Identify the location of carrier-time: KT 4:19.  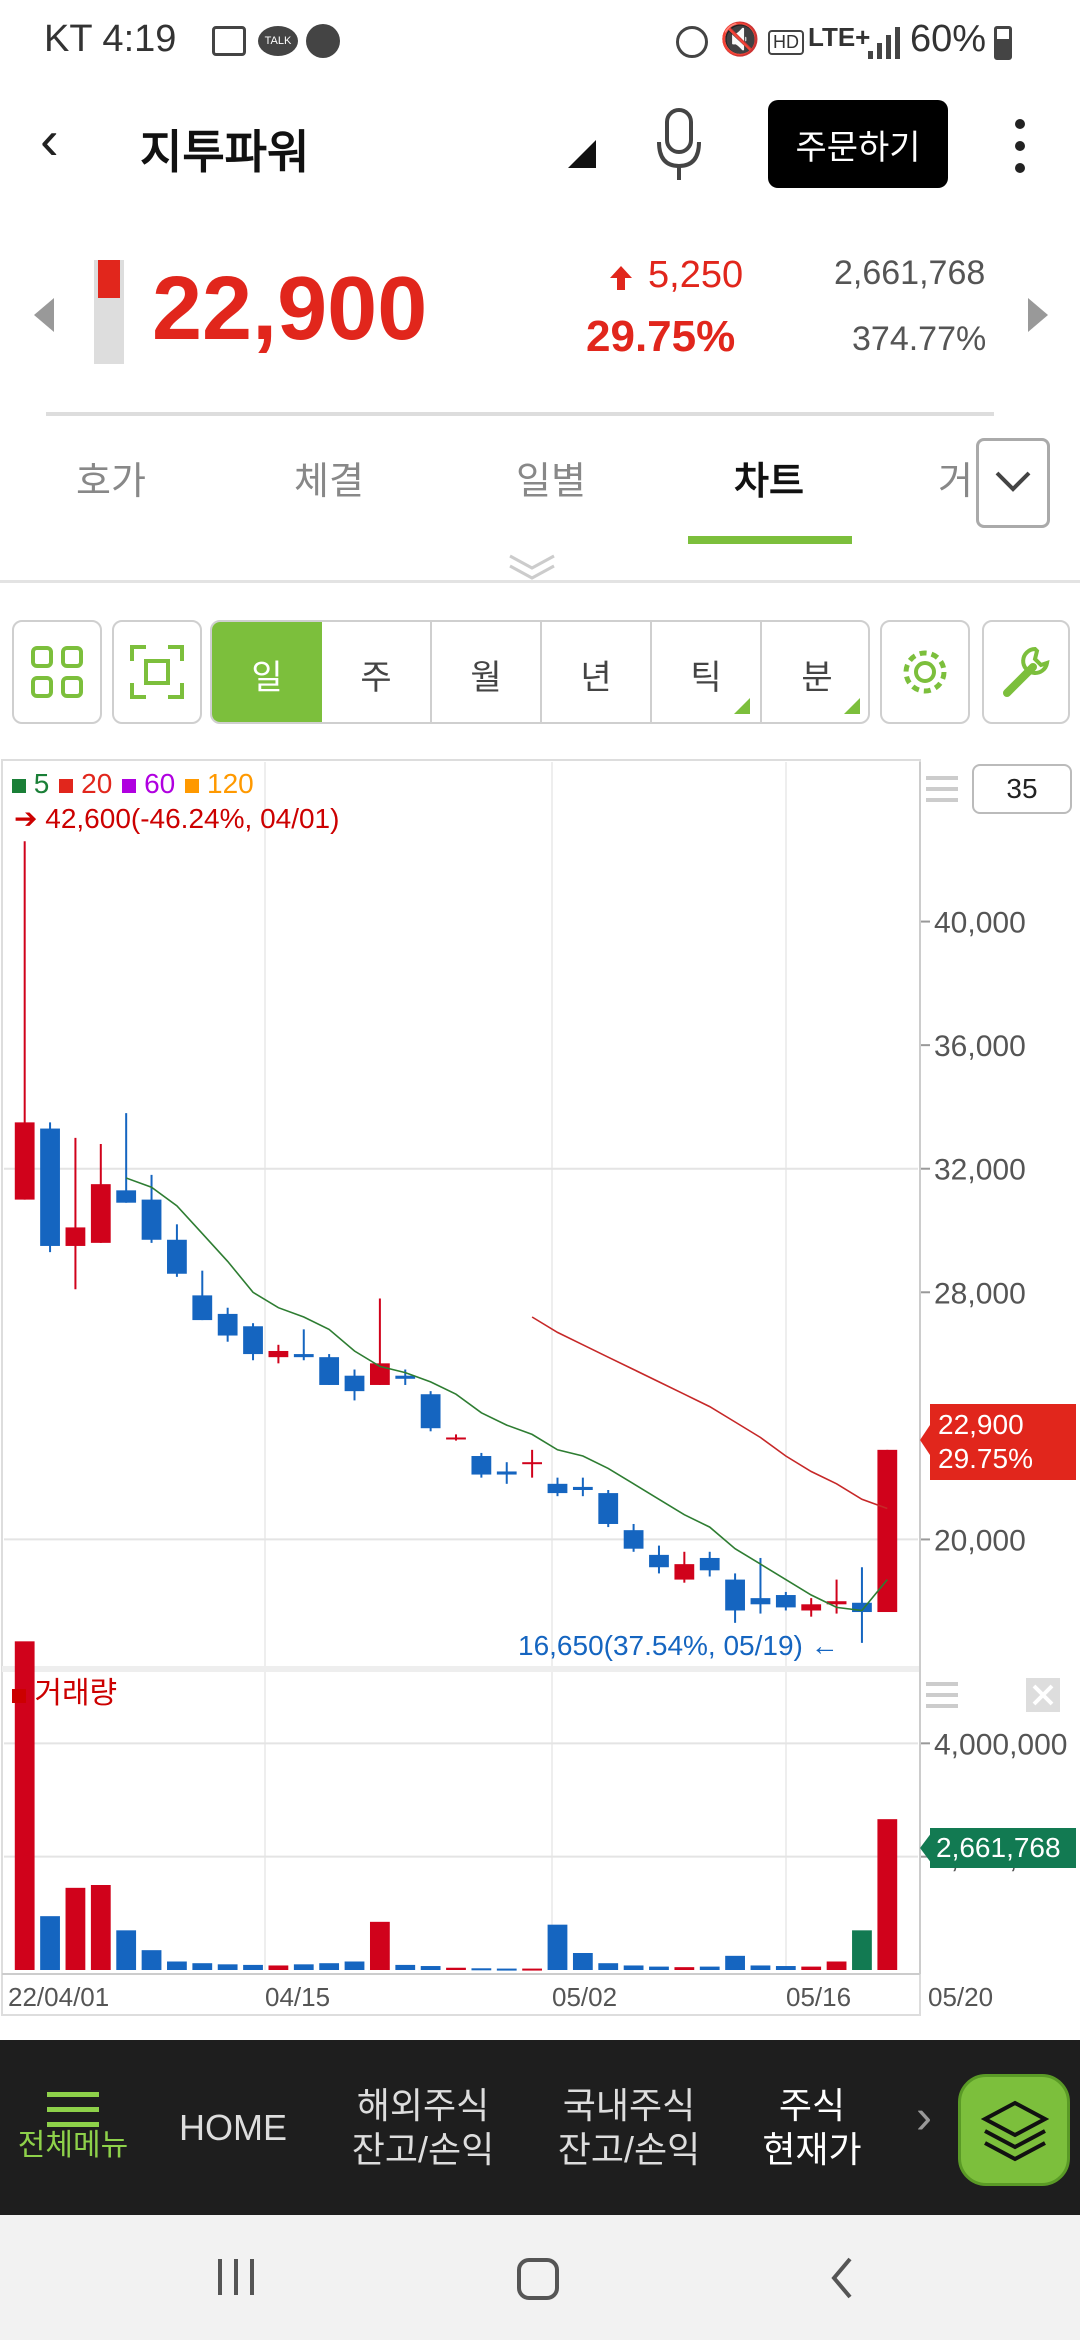
(110, 39).